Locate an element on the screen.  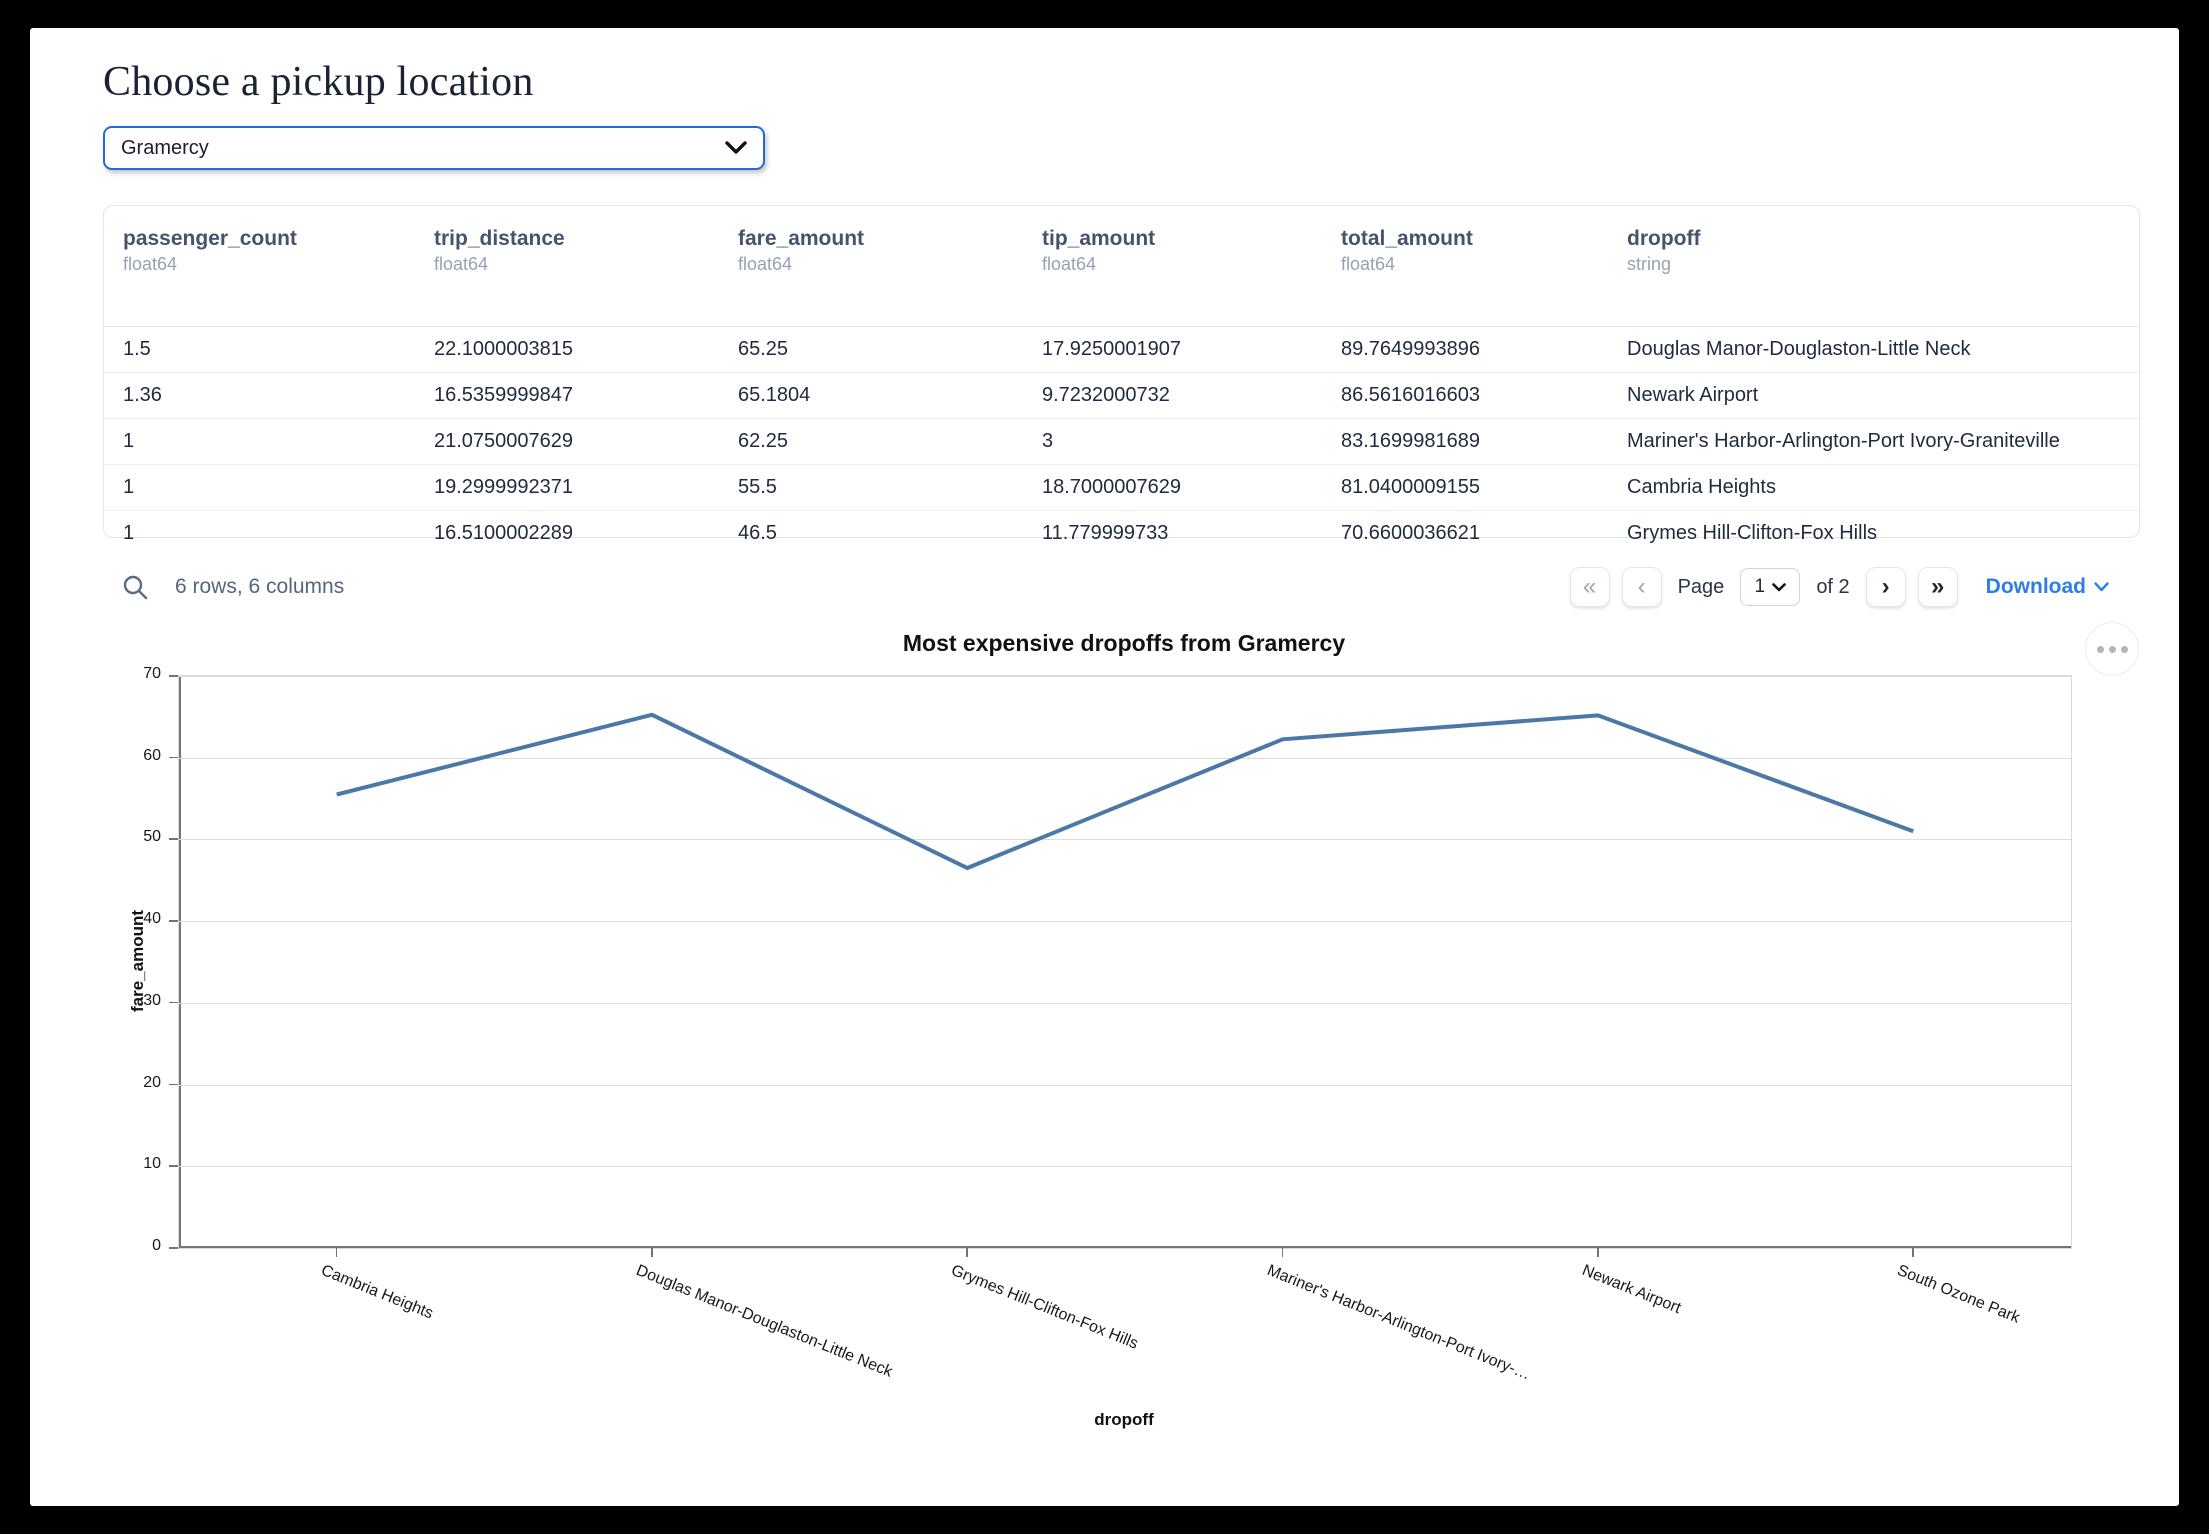
first-page-button: « is located at coordinates (1589, 587).